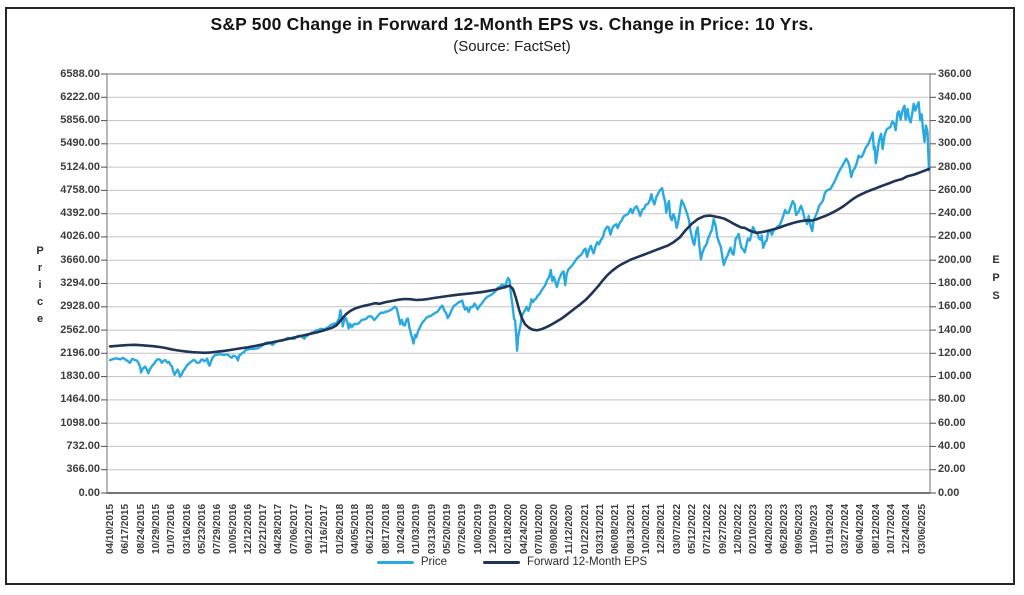 This screenshot has height=595, width=1024. What do you see at coordinates (80, 376) in the screenshot?
I see `y-axis-tick-label-left: 1830.00` at bounding box center [80, 376].